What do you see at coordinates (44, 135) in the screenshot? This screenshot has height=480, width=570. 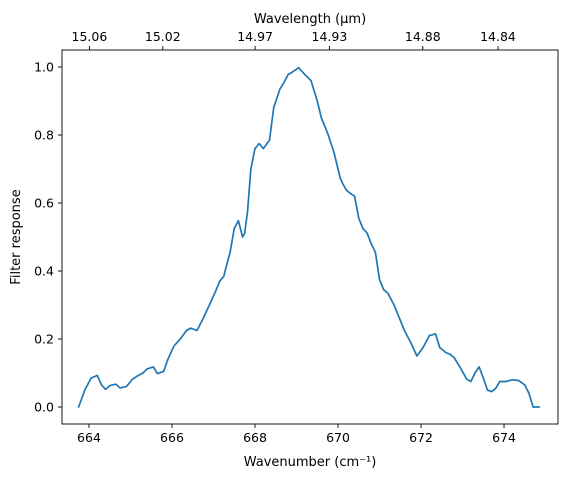 I see `y-tick-label: 0.8` at bounding box center [44, 135].